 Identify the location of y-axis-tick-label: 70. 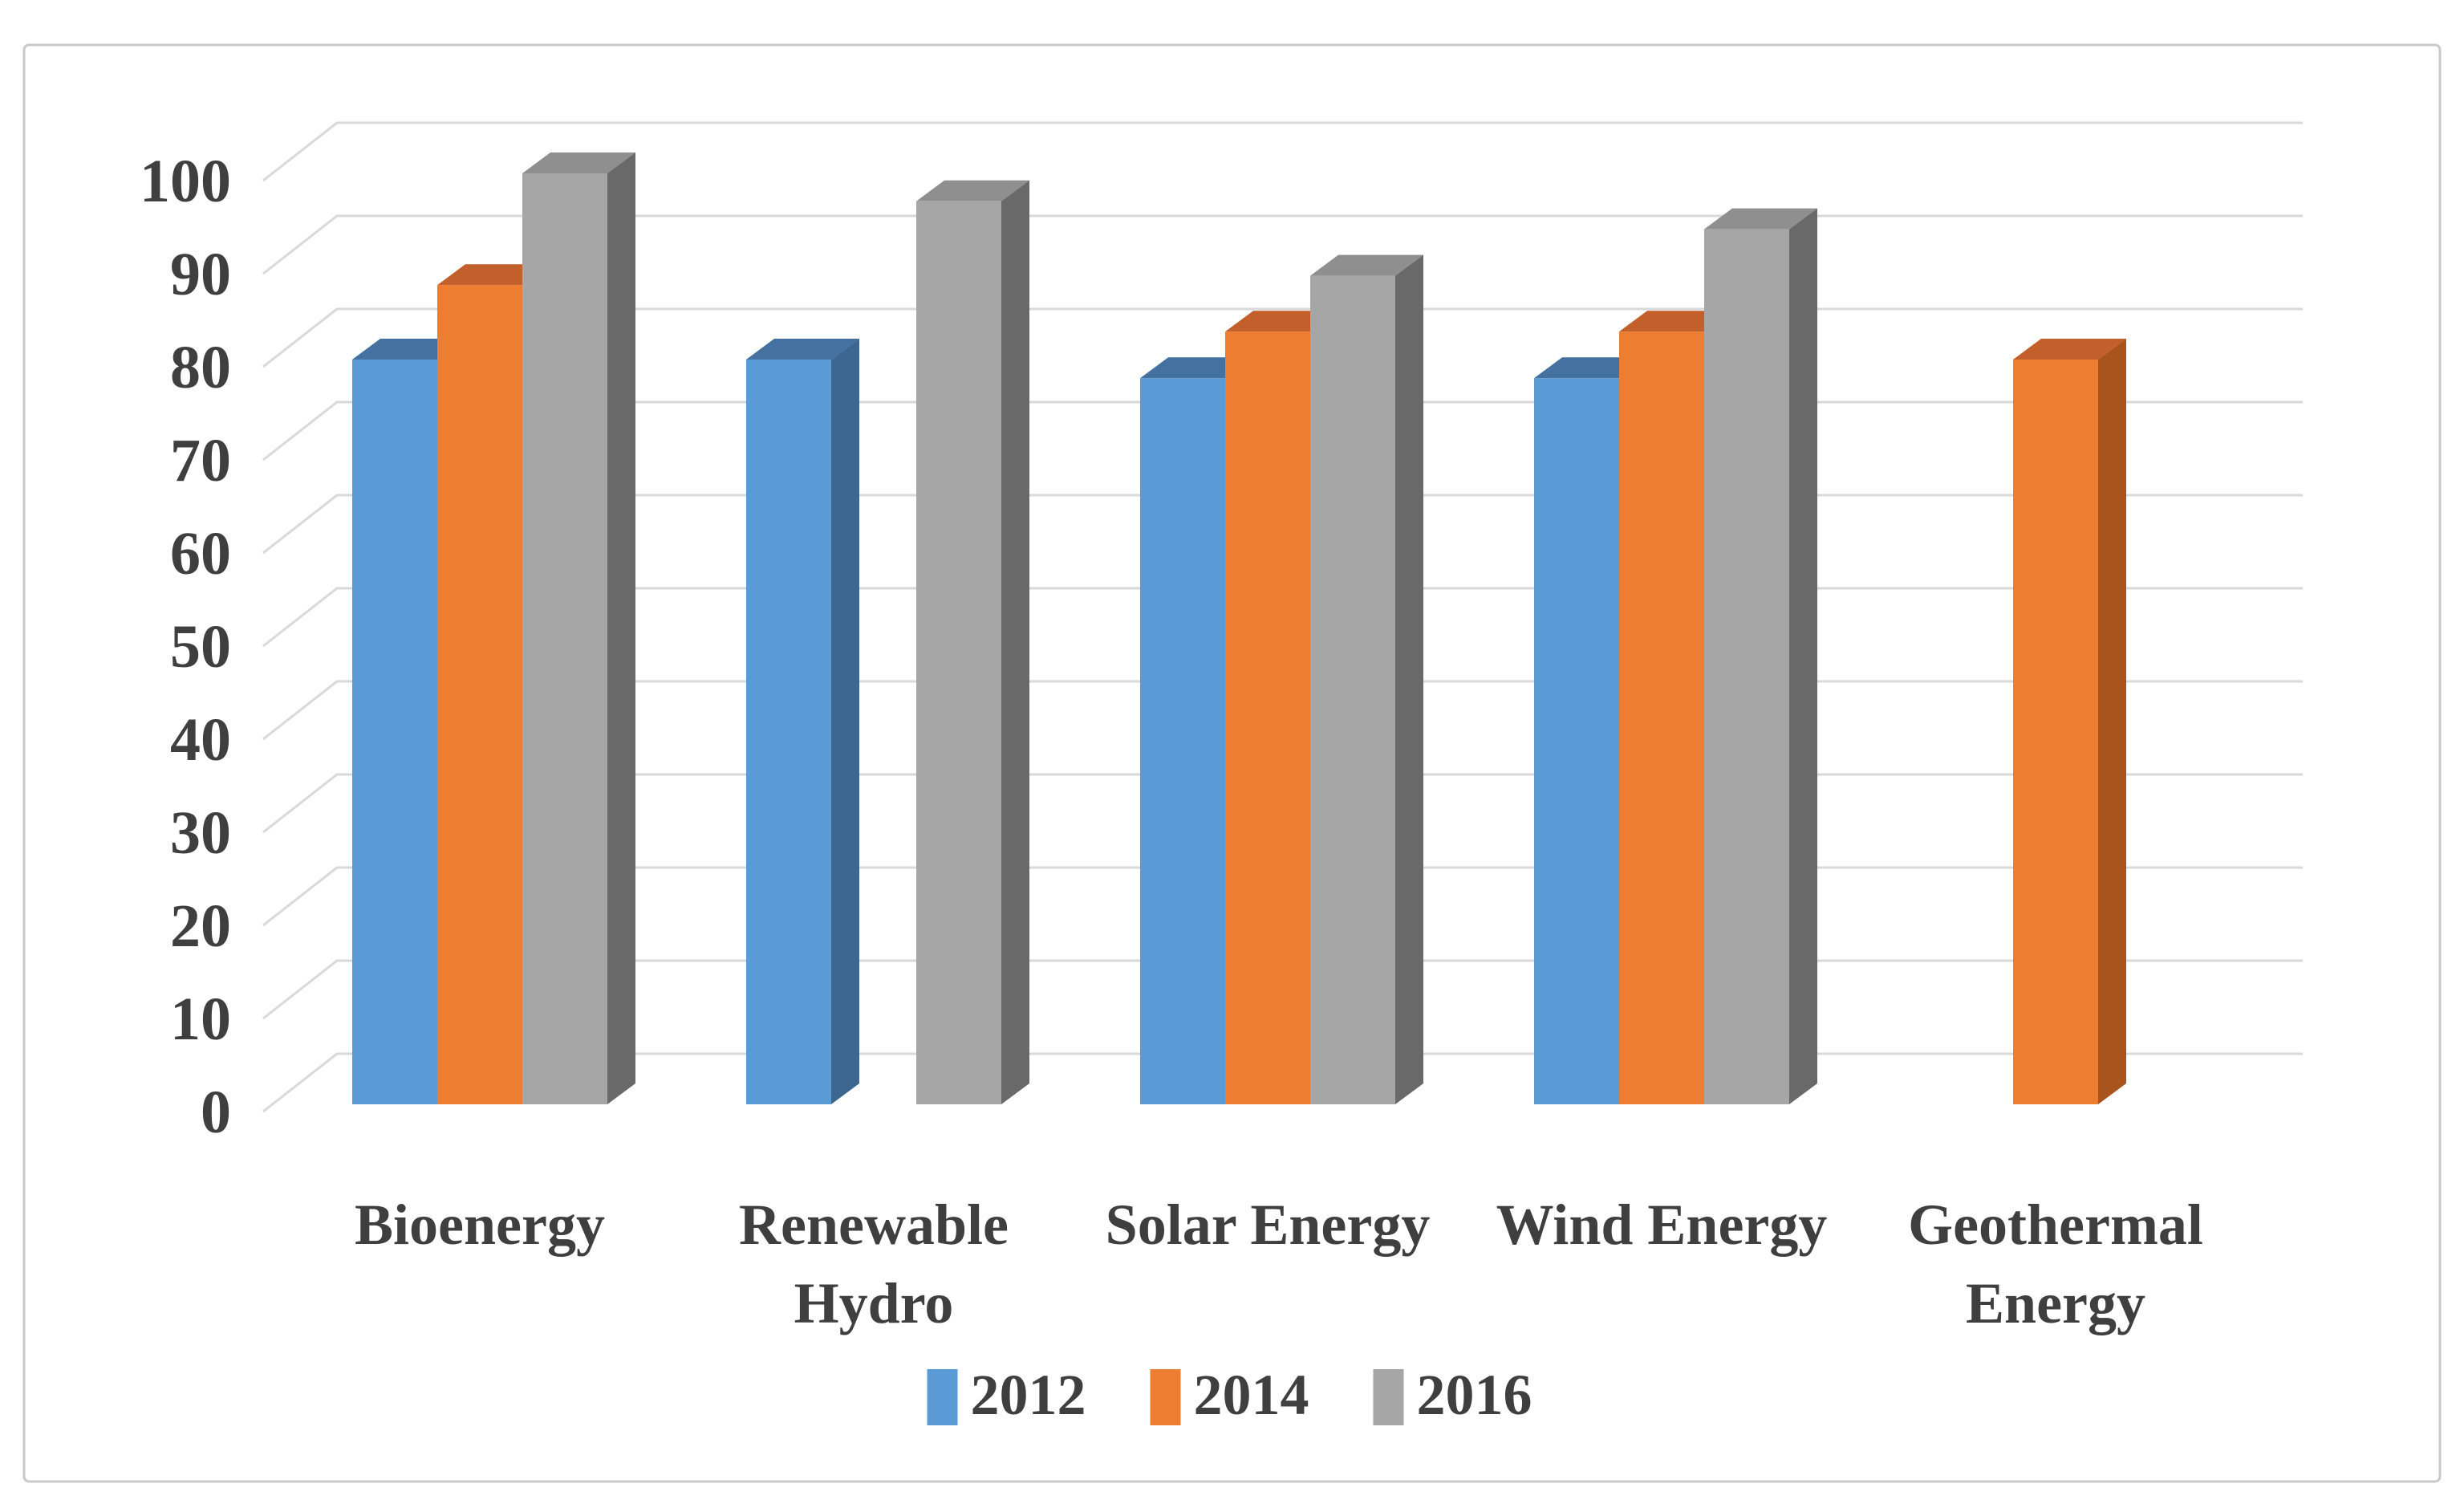
(200, 460).